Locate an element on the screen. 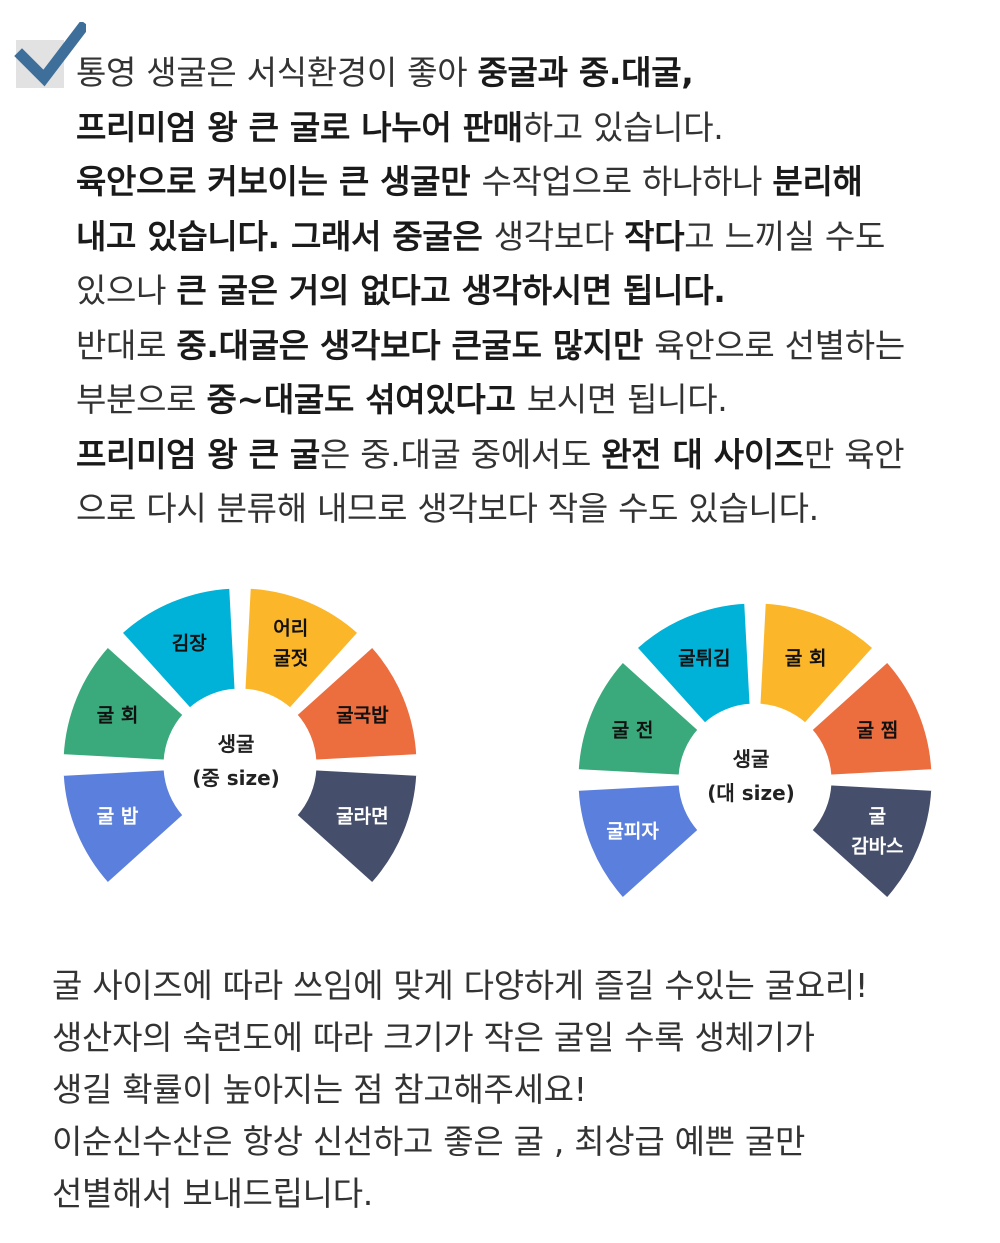 The image size is (1000, 1243). checkbox-checked-icon is located at coordinates (50, 55).